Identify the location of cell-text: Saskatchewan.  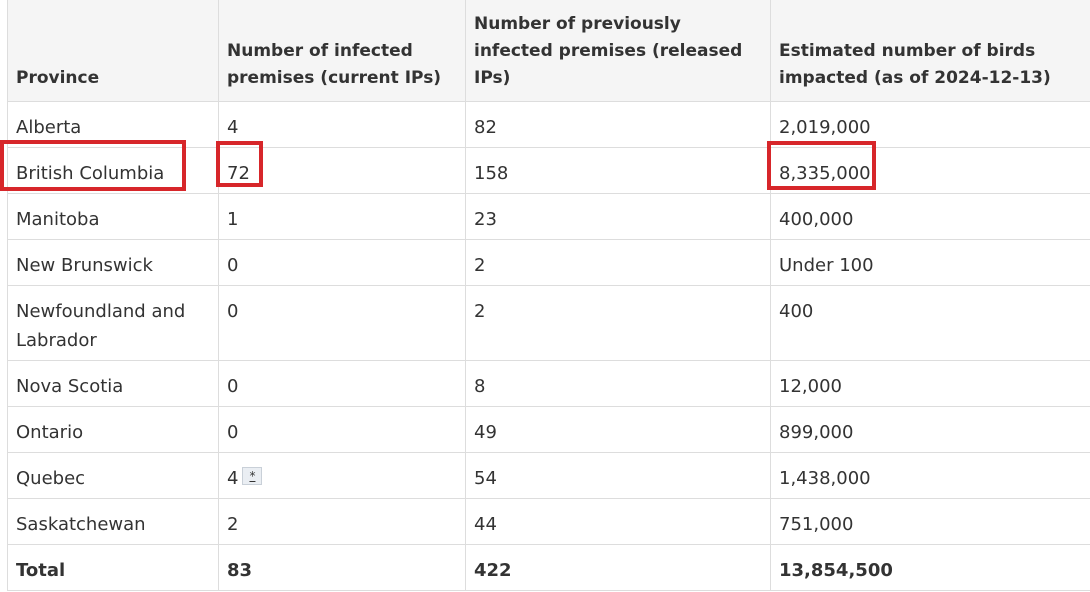
(81, 524).